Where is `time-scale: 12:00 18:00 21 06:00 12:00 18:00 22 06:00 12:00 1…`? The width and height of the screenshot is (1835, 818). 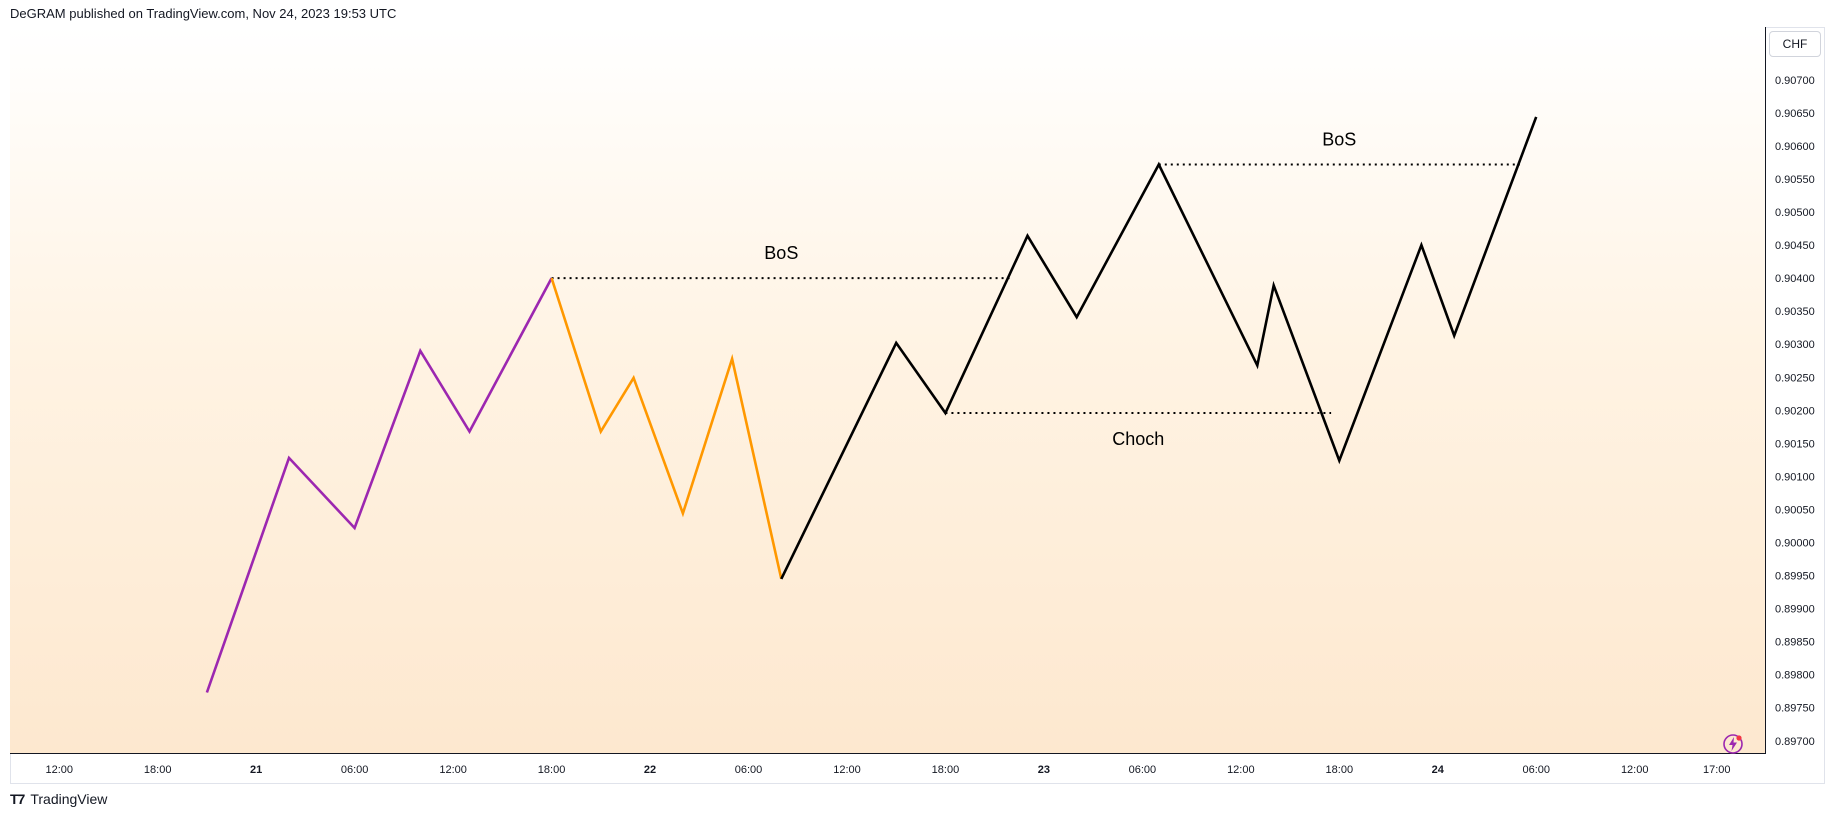
time-scale: 12:00 18:00 21 06:00 12:00 18:00 22 06:00 12:00 1… is located at coordinates (888, 769).